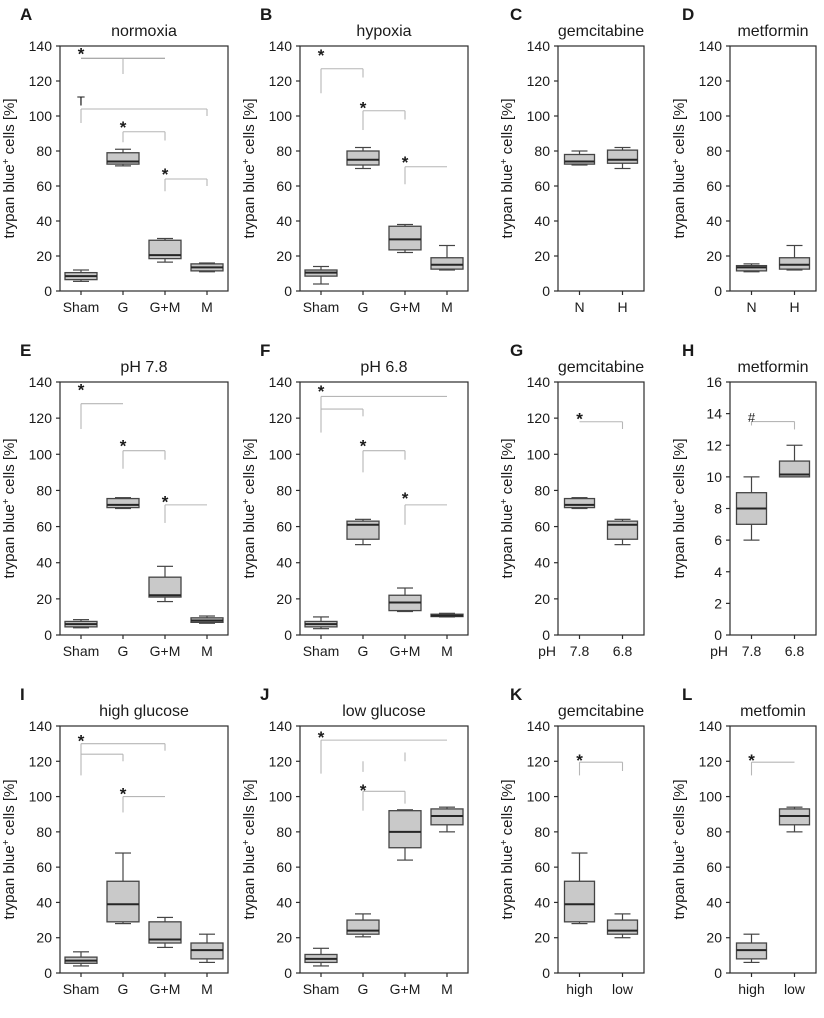 The height and width of the screenshot is (1018, 824). I want to click on y-tick-label: 6, so click(718, 540).